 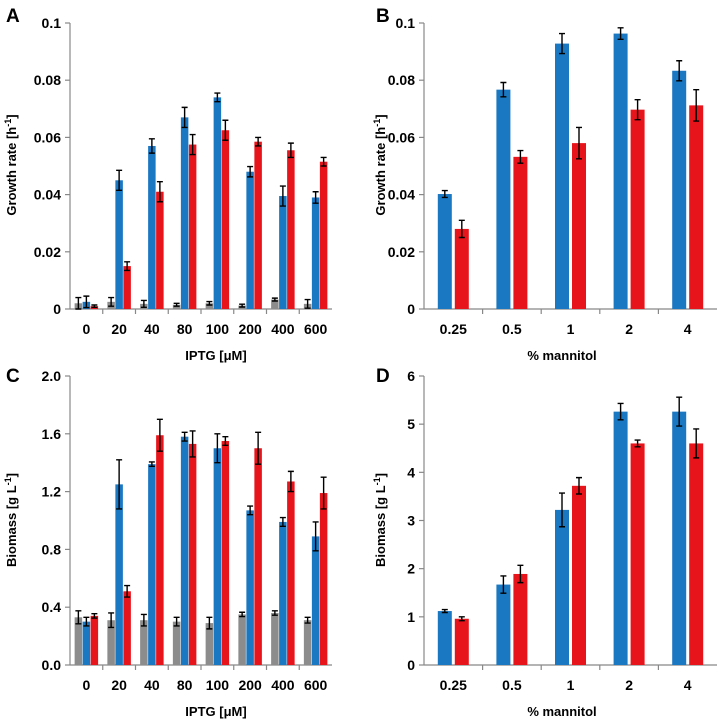 I want to click on panel-d-ytick-label: 2, so click(x=411, y=569).